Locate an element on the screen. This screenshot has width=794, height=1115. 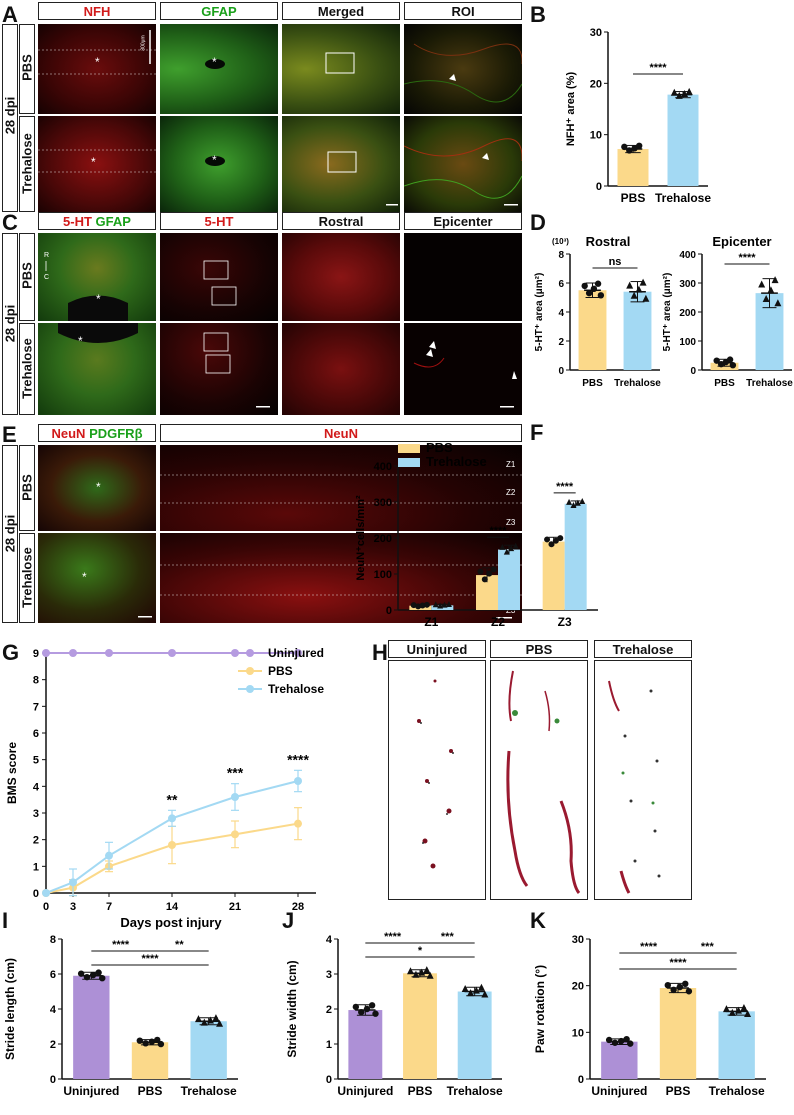
legend-label-trehalose: Trehalose is located at coordinates (296, 689).